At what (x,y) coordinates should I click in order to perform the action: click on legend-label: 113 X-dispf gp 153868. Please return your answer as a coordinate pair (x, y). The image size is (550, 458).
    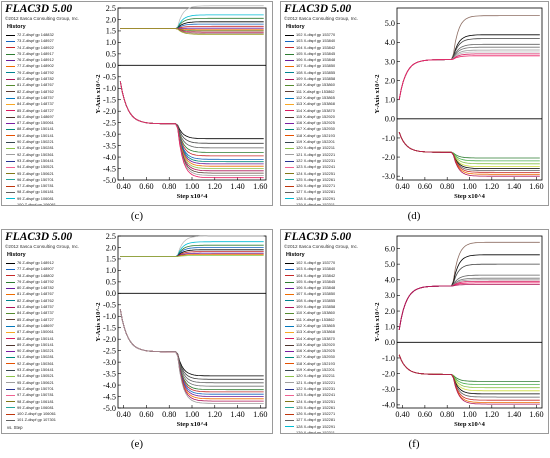
    Looking at the image, I should click on (315, 332).